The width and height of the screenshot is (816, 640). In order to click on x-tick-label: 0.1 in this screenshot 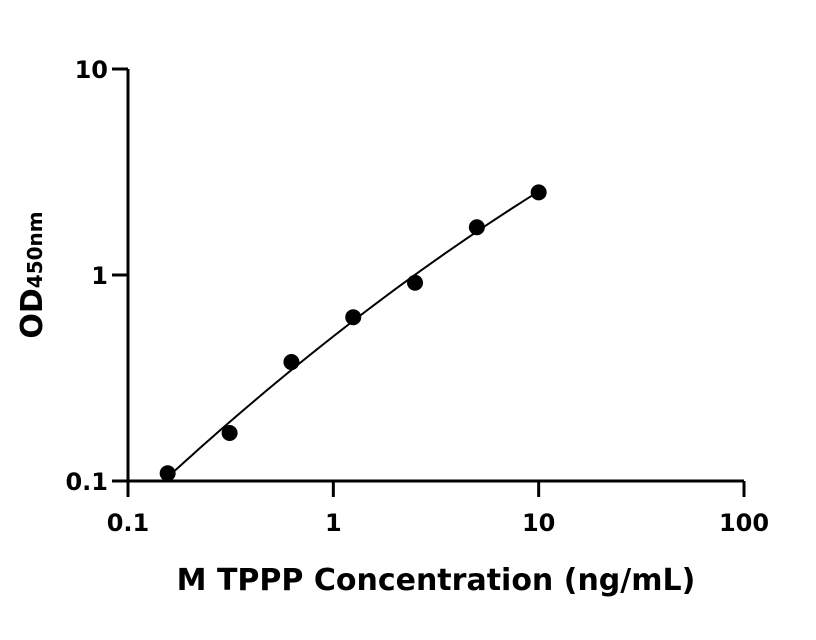, I will do `click(128, 523)`.